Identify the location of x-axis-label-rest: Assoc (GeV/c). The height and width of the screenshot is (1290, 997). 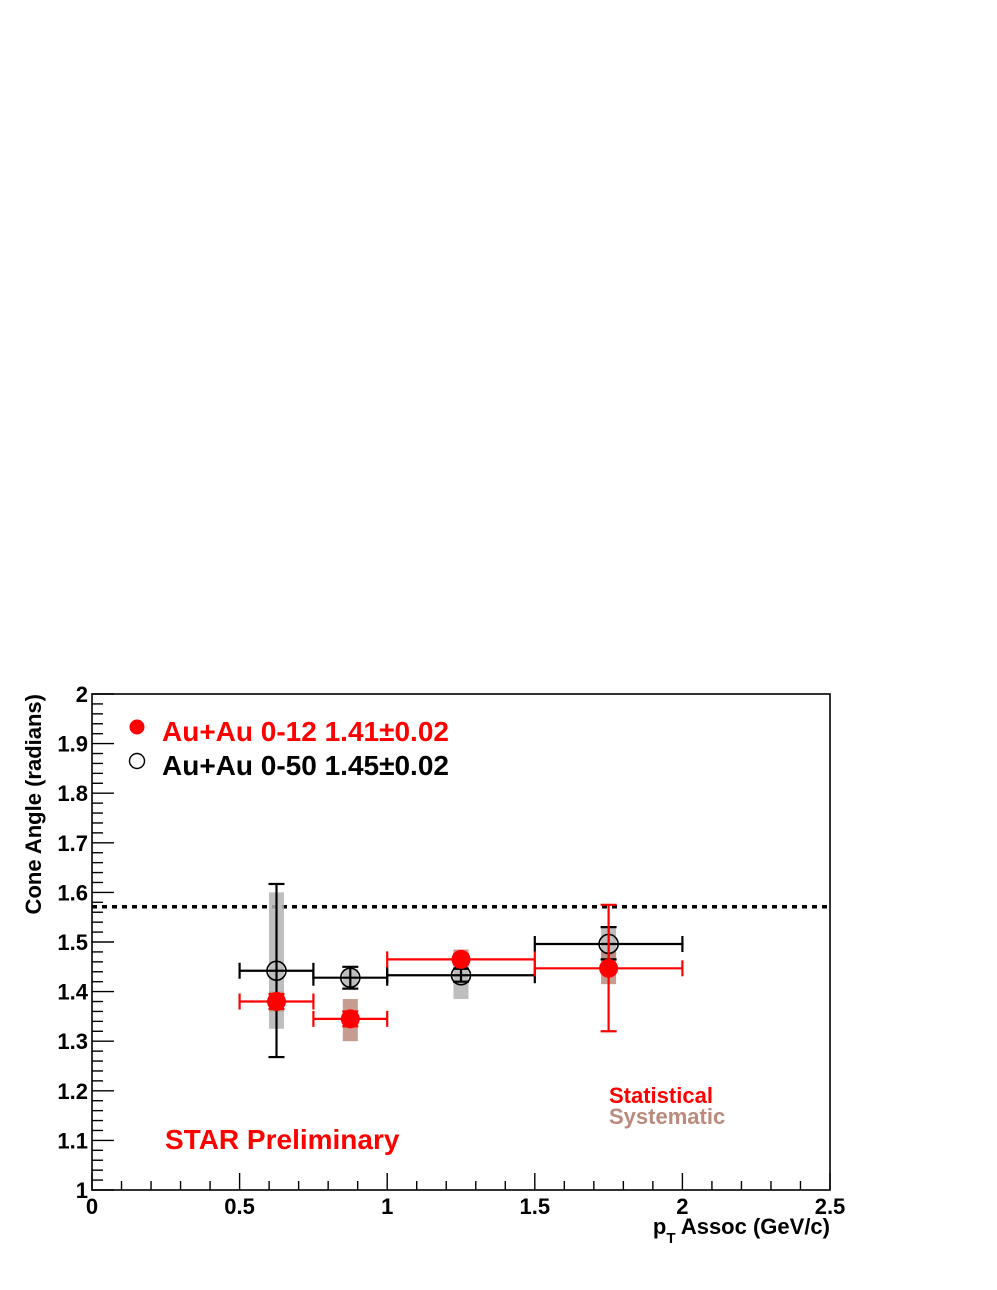
(753, 1226).